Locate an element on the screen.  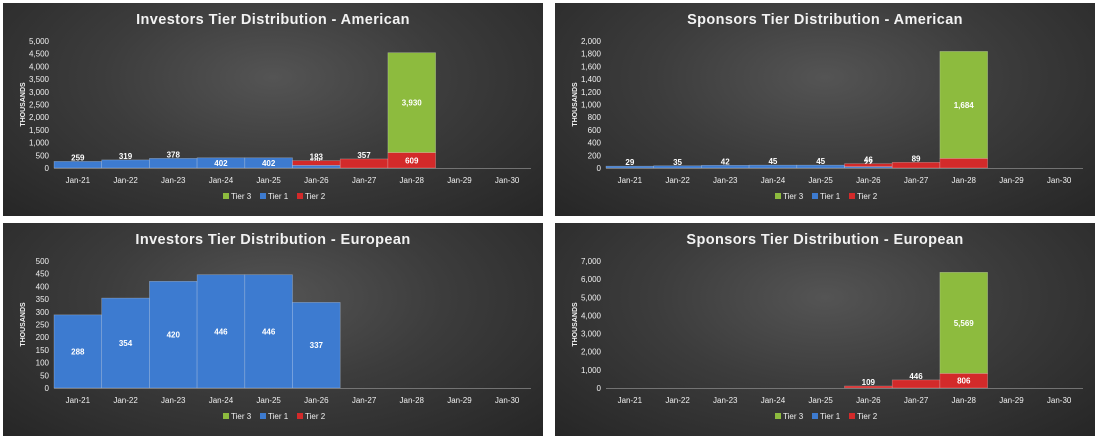
data-label: 354 is located at coordinates (126, 343).